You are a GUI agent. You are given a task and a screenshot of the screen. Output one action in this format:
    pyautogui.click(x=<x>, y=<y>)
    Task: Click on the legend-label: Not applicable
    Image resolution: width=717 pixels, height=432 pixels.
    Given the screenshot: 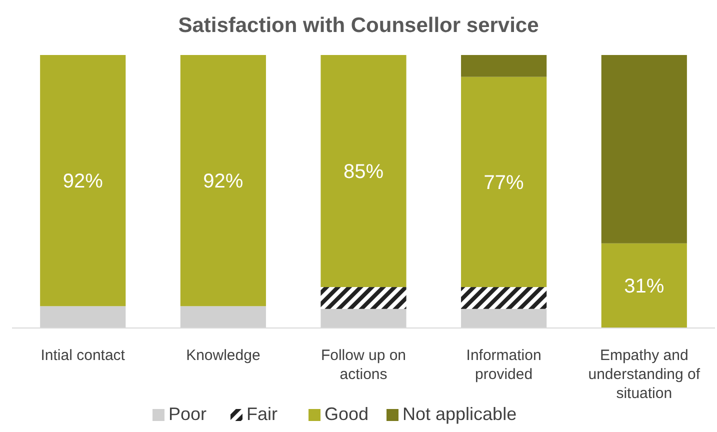 What is the action you would take?
    pyautogui.click(x=459, y=414)
    